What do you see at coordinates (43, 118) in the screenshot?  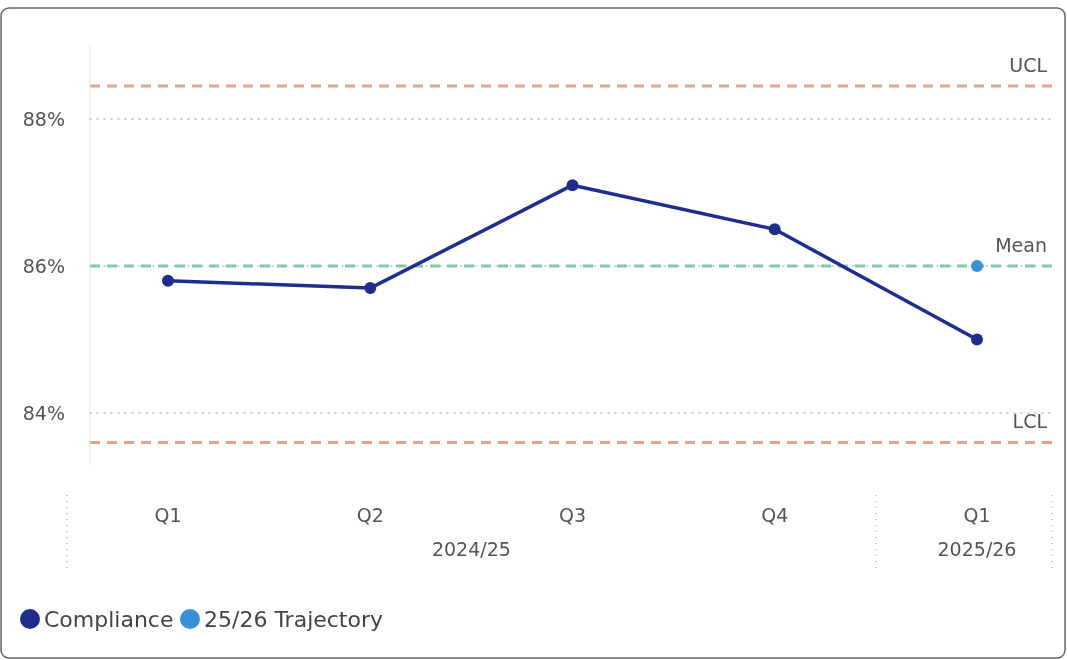 I see `y-tick-label: 88%` at bounding box center [43, 118].